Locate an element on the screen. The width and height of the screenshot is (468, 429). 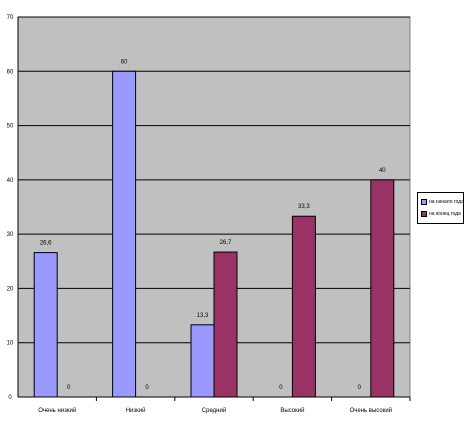
data-label: 40 is located at coordinates (382, 171).